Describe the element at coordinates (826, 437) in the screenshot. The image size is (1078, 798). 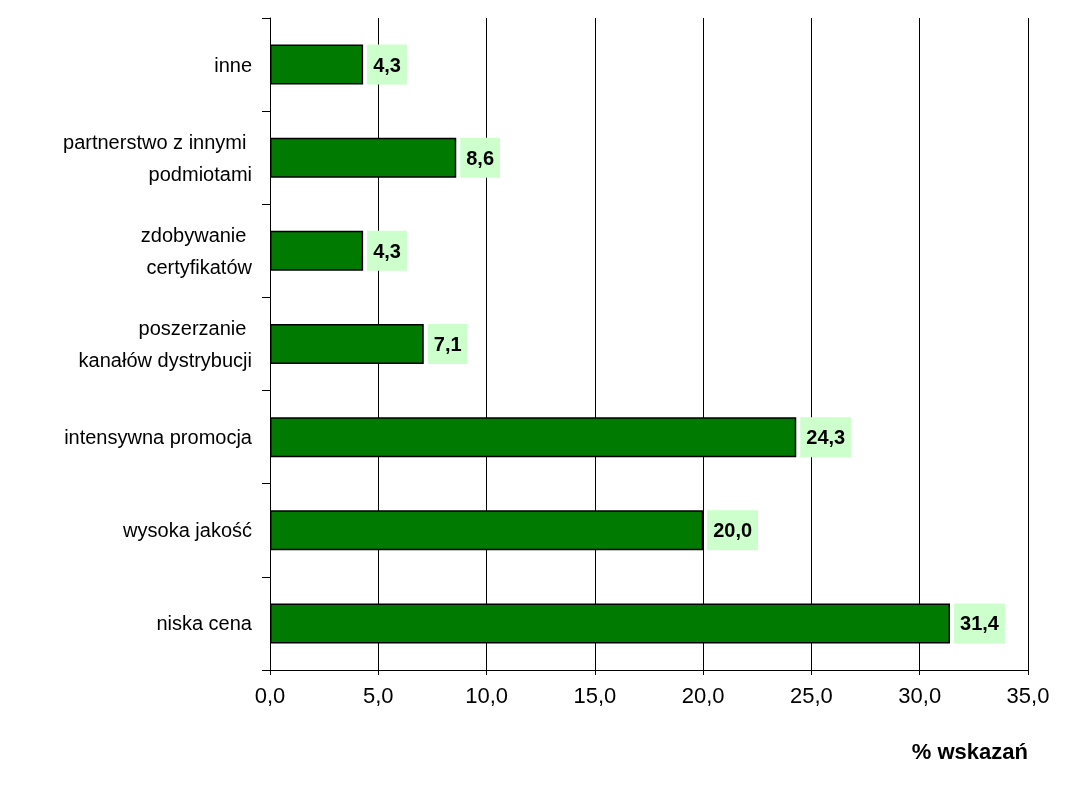
I see `data-label: 24,3` at that location.